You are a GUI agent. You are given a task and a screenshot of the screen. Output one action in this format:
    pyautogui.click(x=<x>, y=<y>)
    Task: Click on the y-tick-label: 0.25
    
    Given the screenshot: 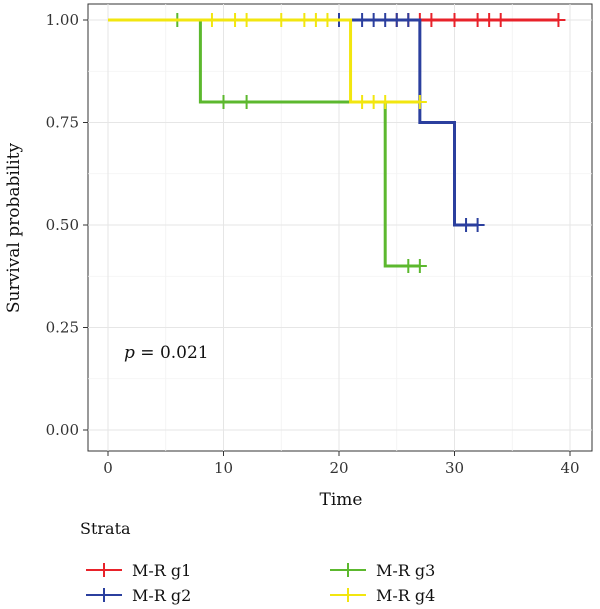 What is the action you would take?
    pyautogui.click(x=62, y=328)
    